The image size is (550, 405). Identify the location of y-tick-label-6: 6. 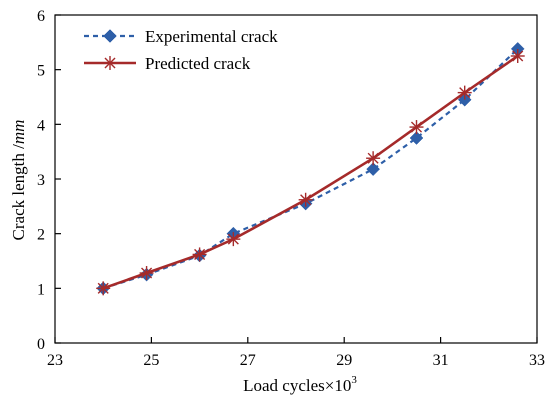
(41, 16).